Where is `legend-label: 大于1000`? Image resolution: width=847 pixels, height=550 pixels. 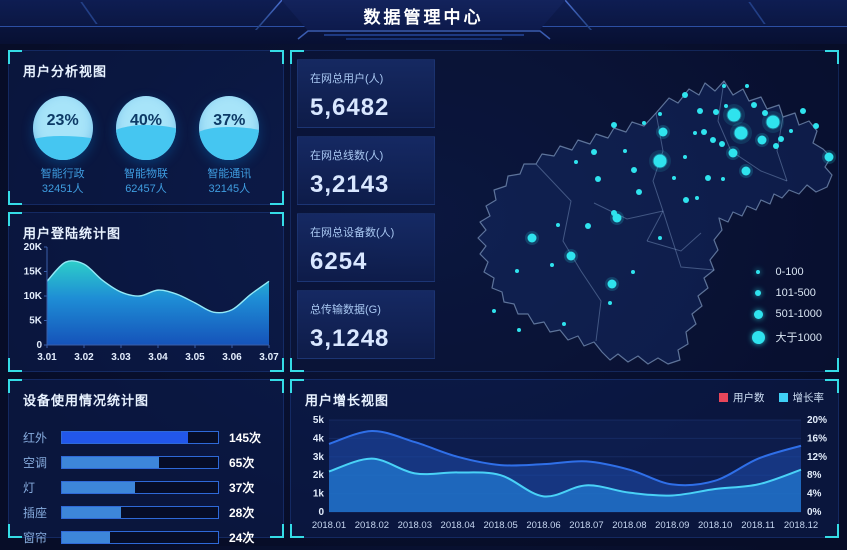 legend-label: 大于1000 is located at coordinates (798, 338).